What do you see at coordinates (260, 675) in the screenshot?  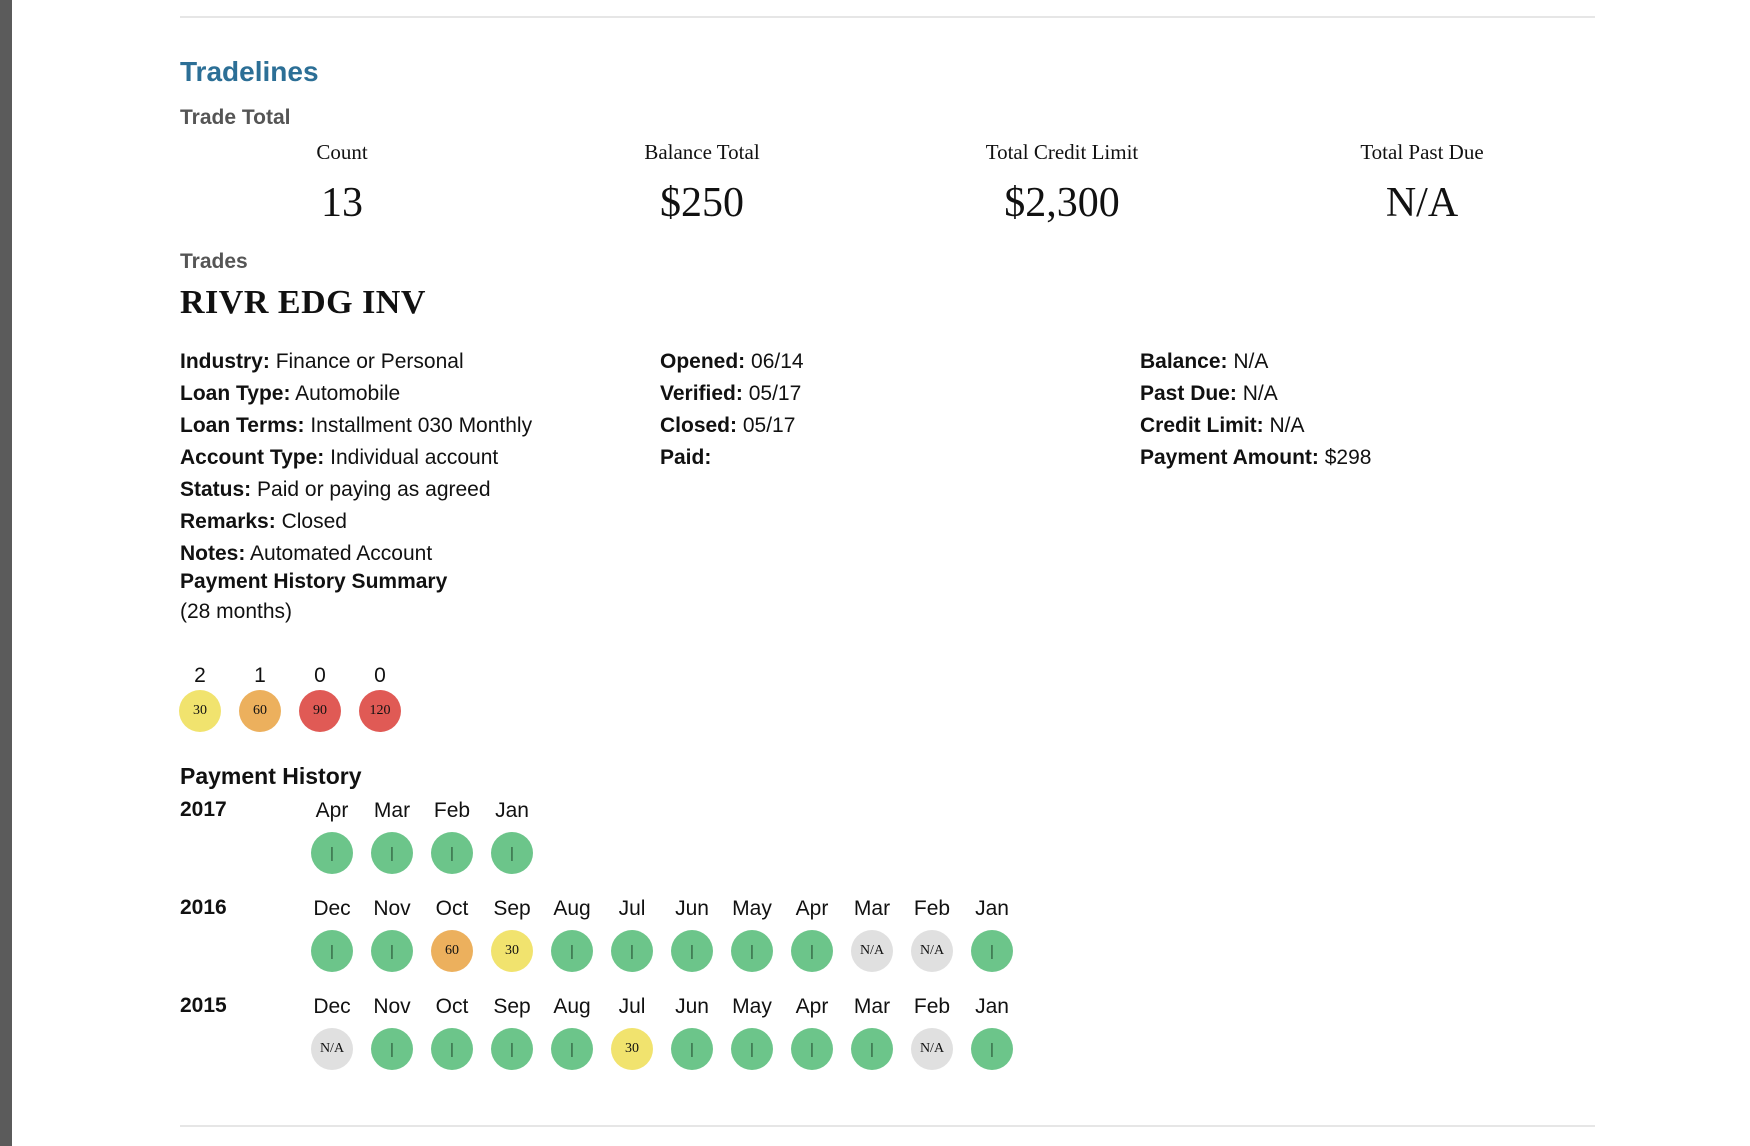 I see `bucket-count: 1` at bounding box center [260, 675].